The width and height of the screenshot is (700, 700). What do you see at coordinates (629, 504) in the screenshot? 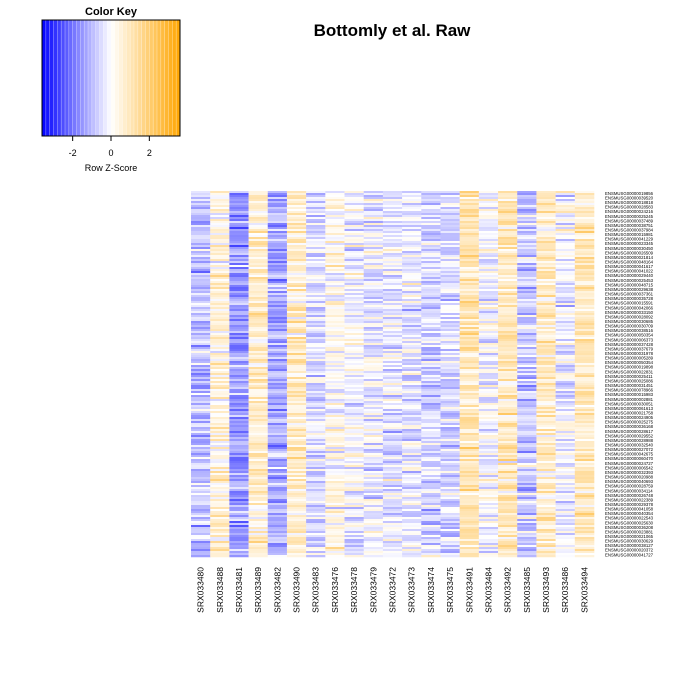
I see `row-label: ENSMUSG00000029378` at bounding box center [629, 504].